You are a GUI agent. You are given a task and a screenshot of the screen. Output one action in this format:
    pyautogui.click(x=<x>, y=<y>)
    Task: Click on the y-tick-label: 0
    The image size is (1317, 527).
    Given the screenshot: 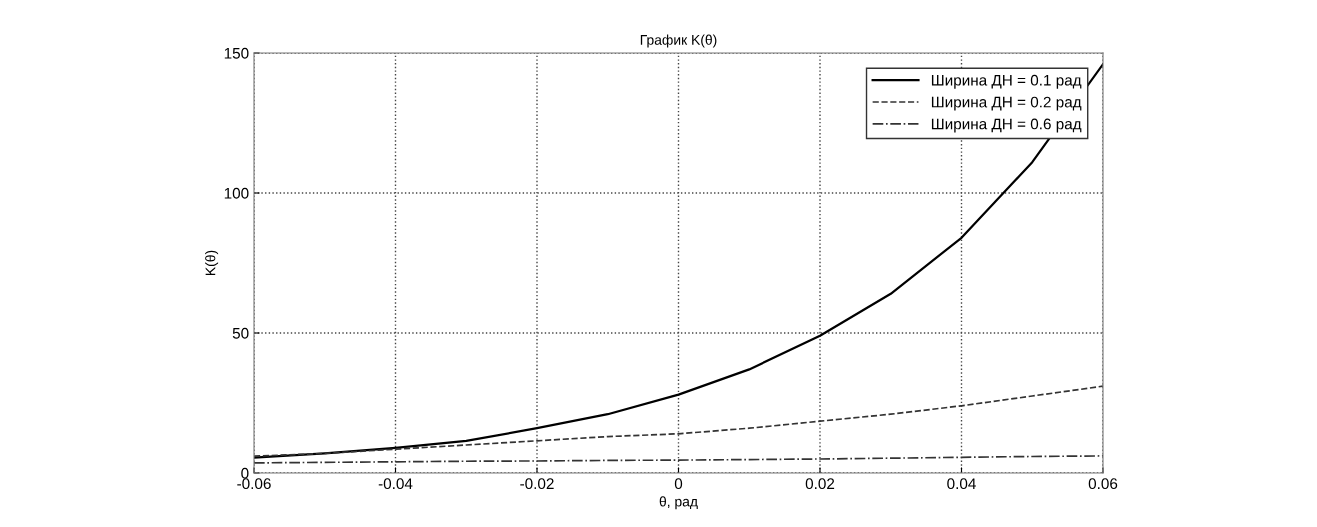 What is the action you would take?
    pyautogui.click(x=245, y=473)
    